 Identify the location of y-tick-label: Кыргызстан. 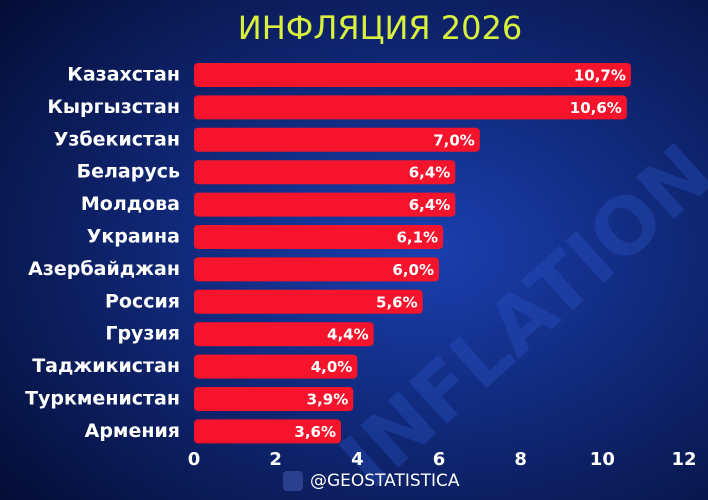
(113, 107).